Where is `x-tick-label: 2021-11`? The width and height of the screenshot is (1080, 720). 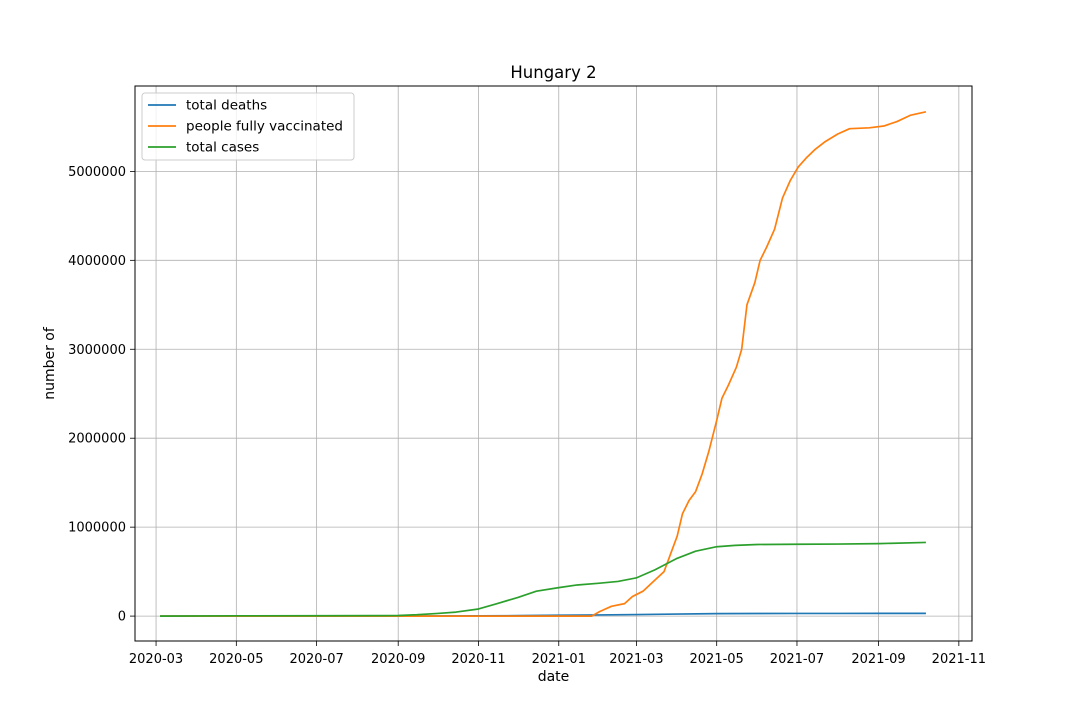
x-tick-label: 2021-11 is located at coordinates (959, 659).